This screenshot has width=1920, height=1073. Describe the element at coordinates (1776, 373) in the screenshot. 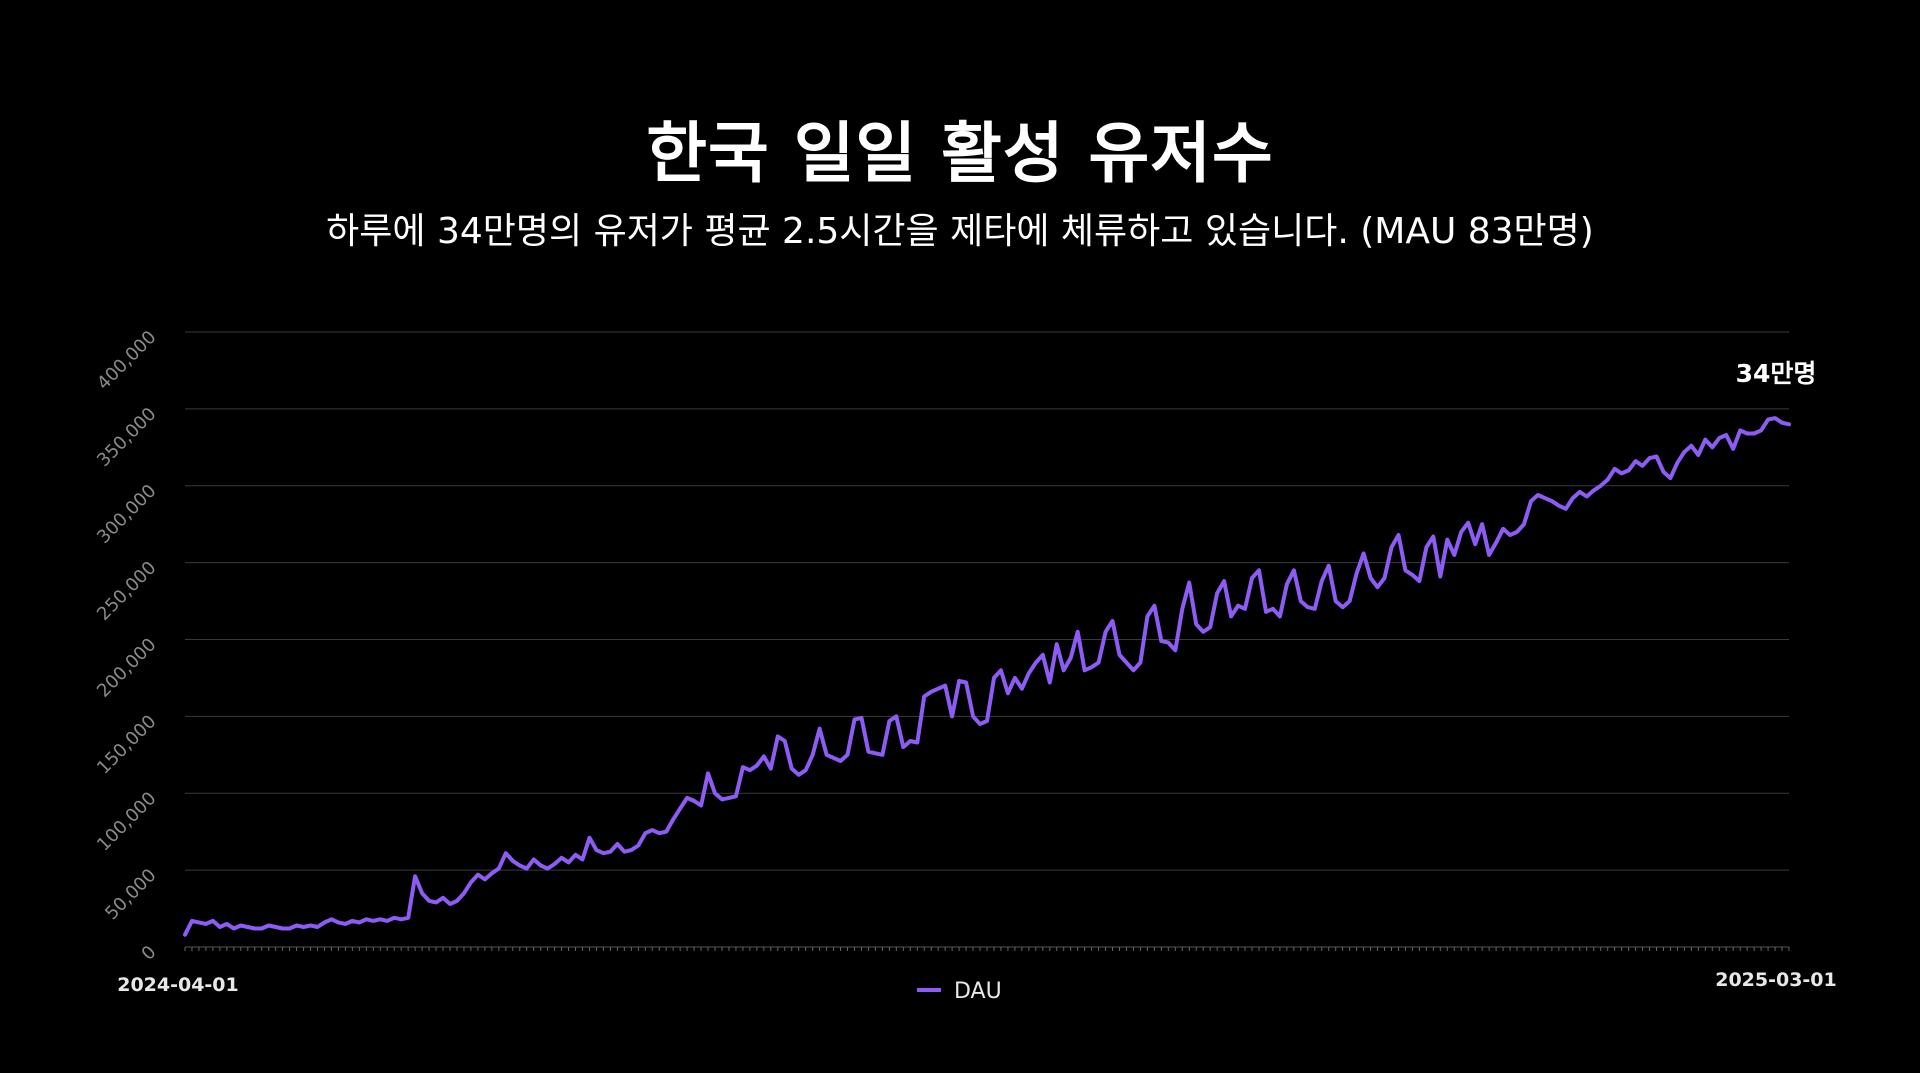

I see `end-value-annotation: 34만명` at that location.